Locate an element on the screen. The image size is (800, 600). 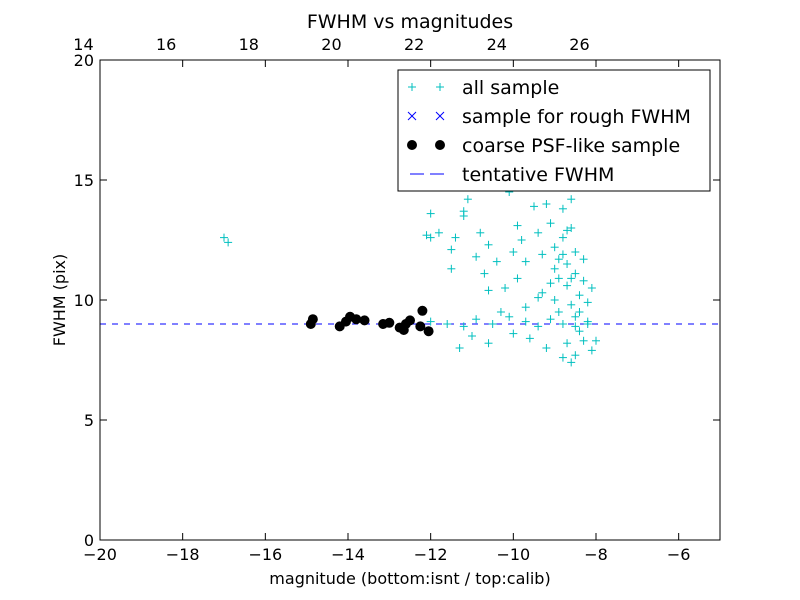
top-tick-label: 24 is located at coordinates (497, 44).